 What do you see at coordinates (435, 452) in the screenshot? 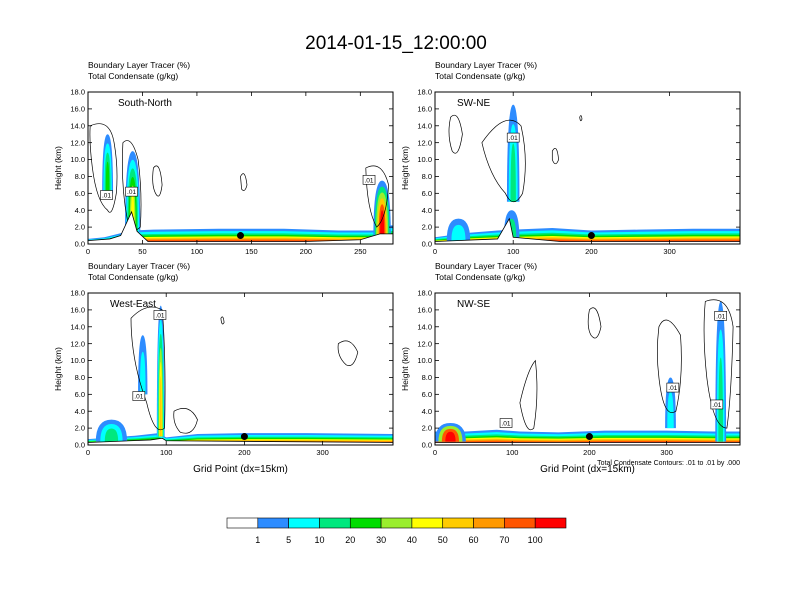
I see `x-tick-label: 0` at bounding box center [435, 452].